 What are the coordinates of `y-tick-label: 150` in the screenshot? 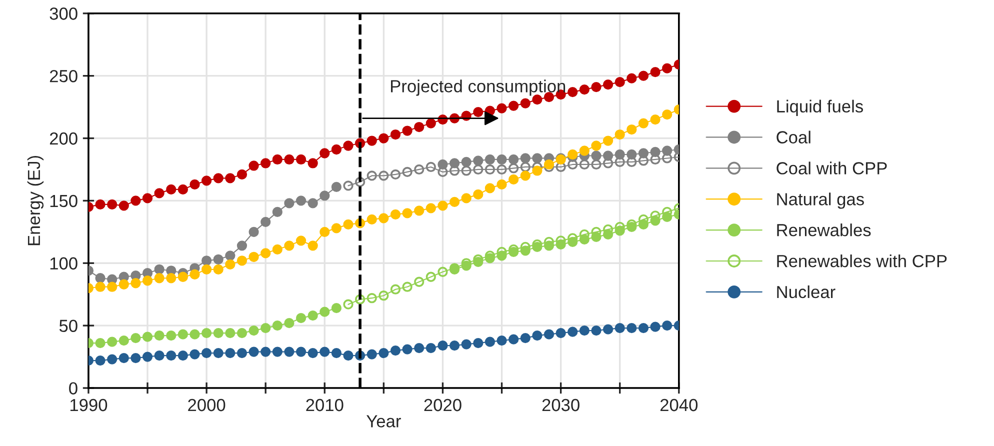 It's located at (64, 201).